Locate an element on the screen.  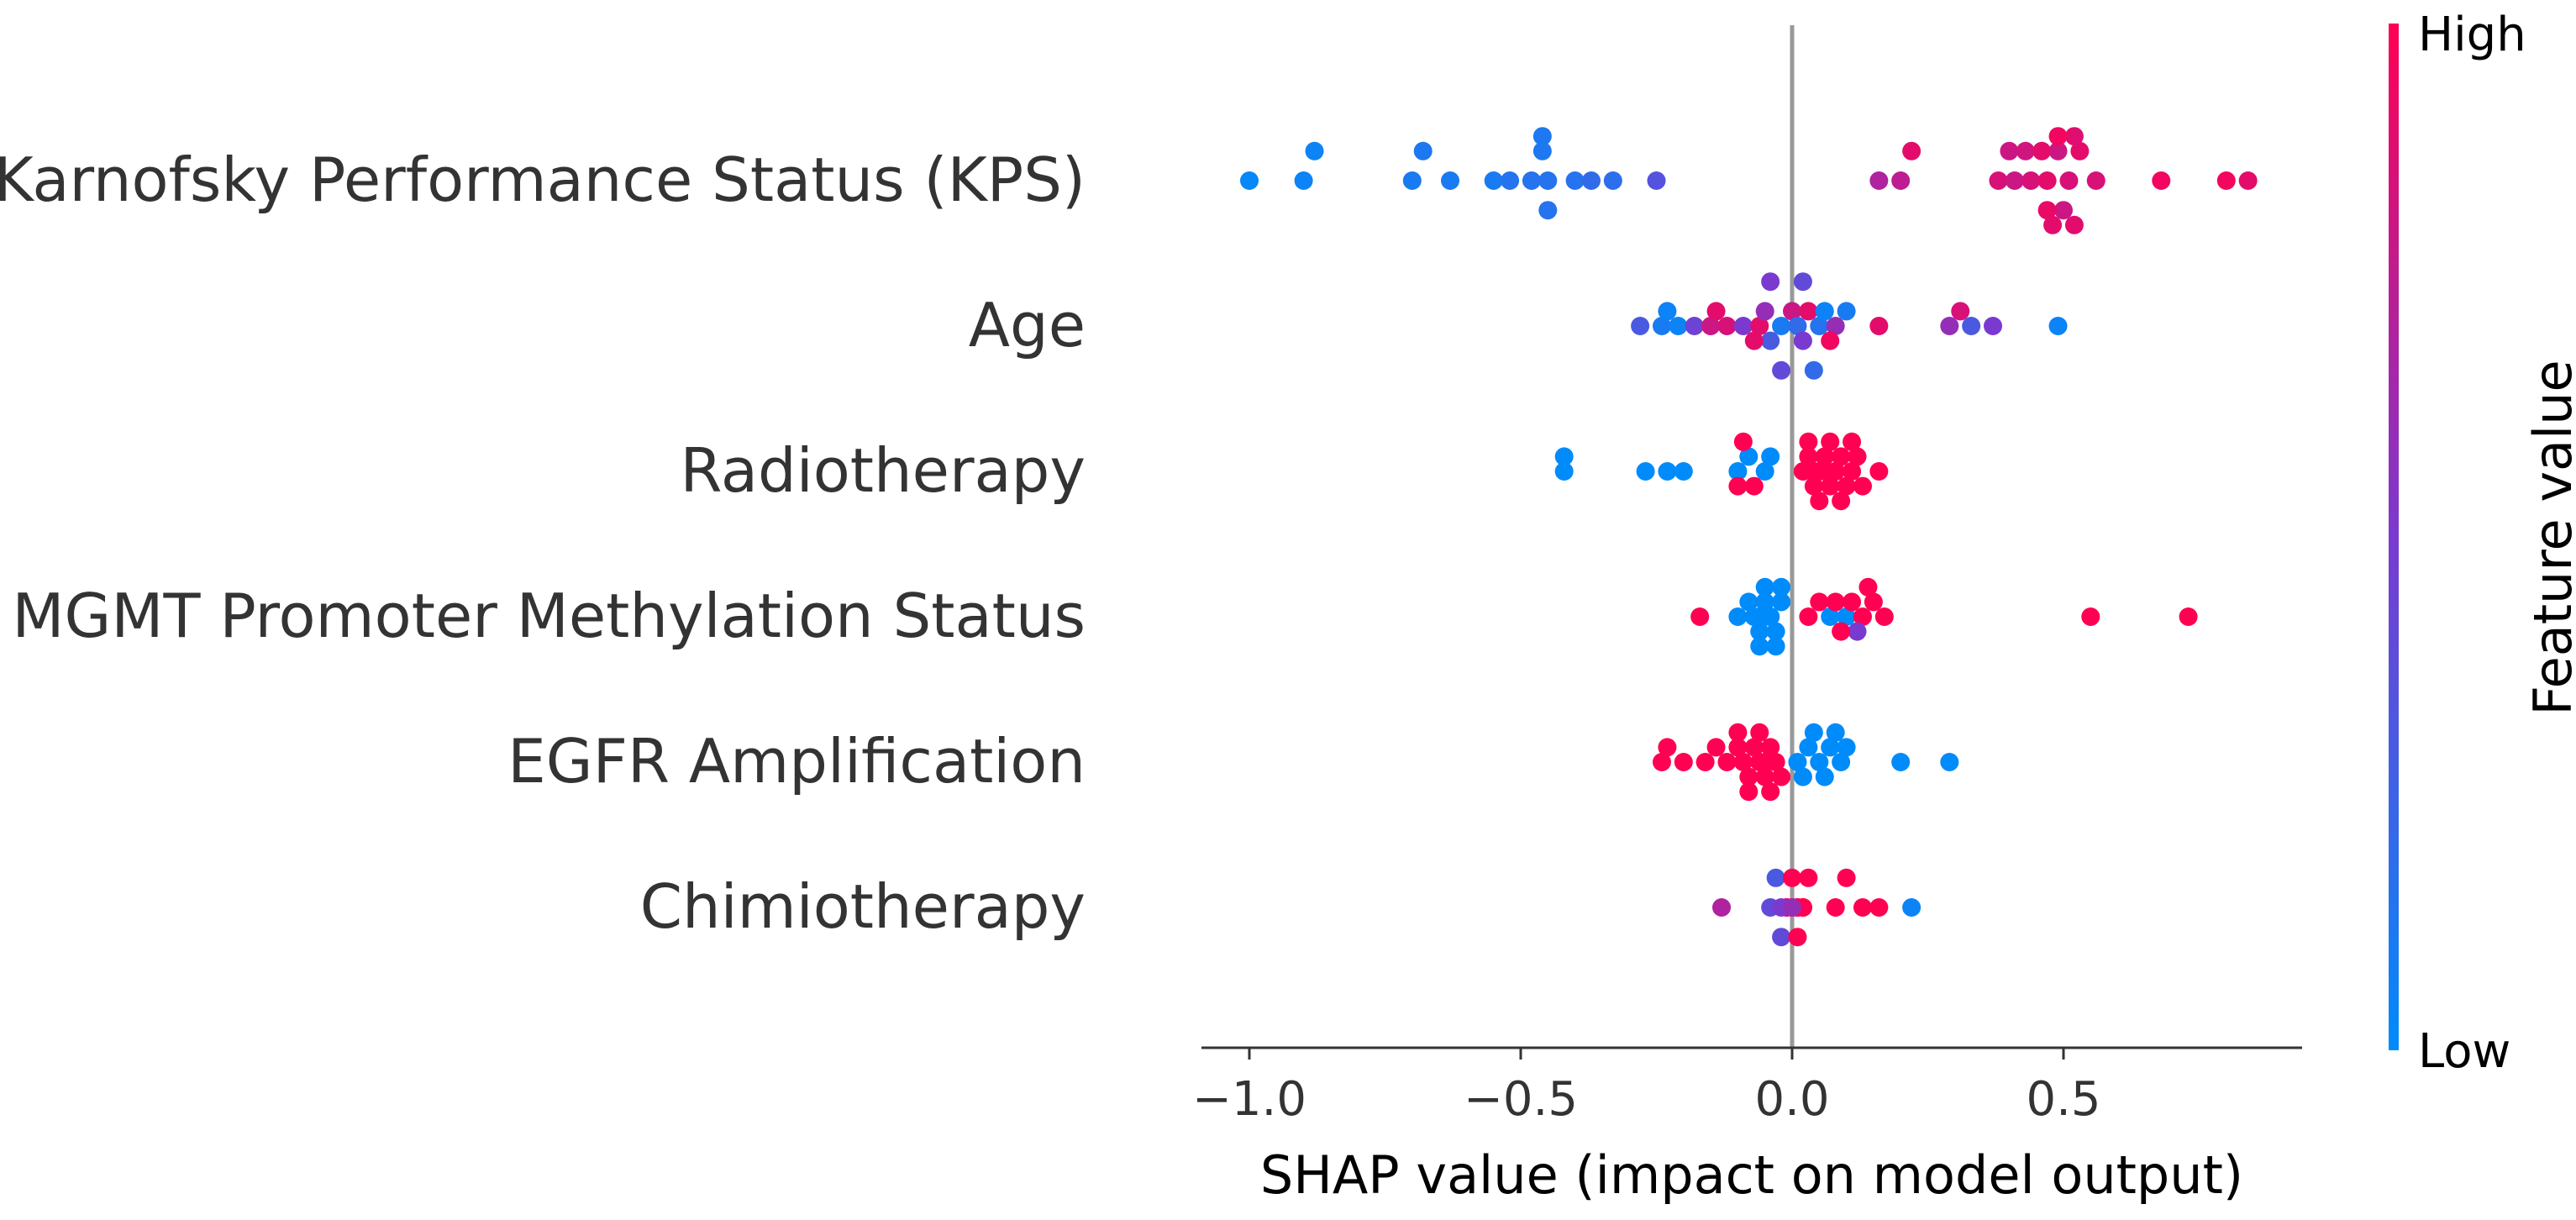
feature-label: EGFR Amplification is located at coordinates (796, 762).